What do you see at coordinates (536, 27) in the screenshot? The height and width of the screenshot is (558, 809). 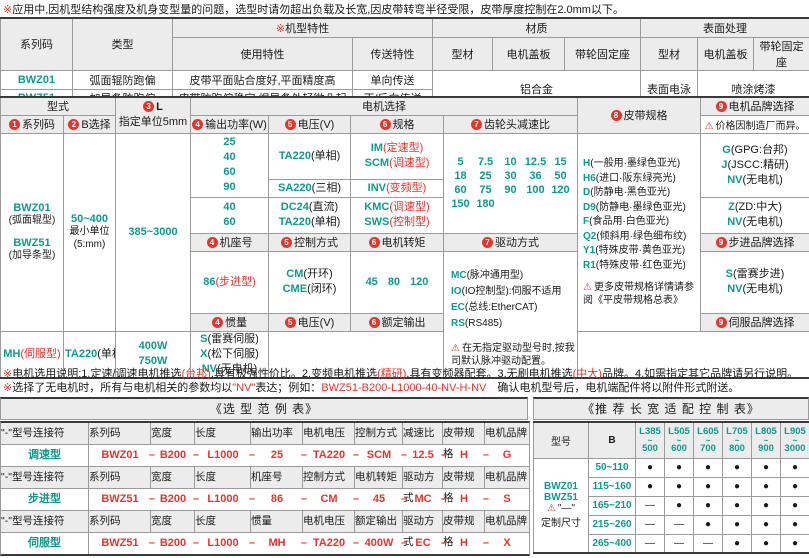 I see `col-header-material: 材质` at bounding box center [536, 27].